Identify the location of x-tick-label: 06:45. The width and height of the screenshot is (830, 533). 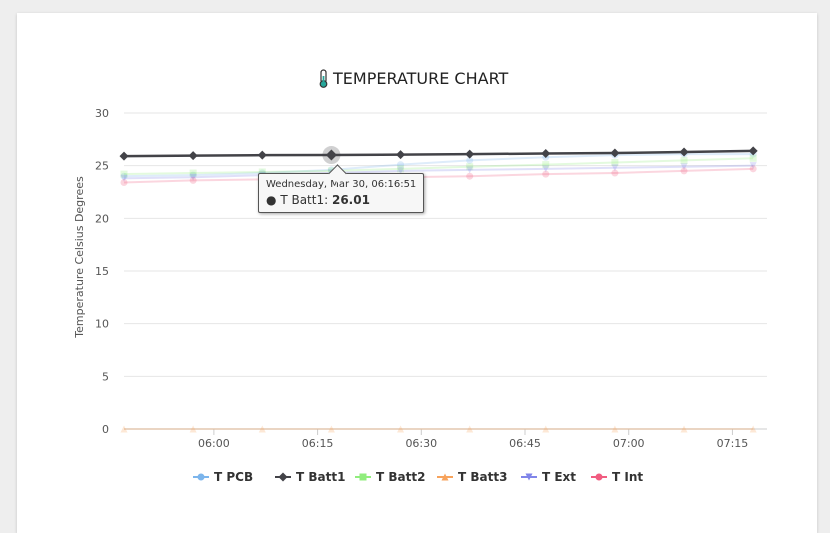
(525, 443).